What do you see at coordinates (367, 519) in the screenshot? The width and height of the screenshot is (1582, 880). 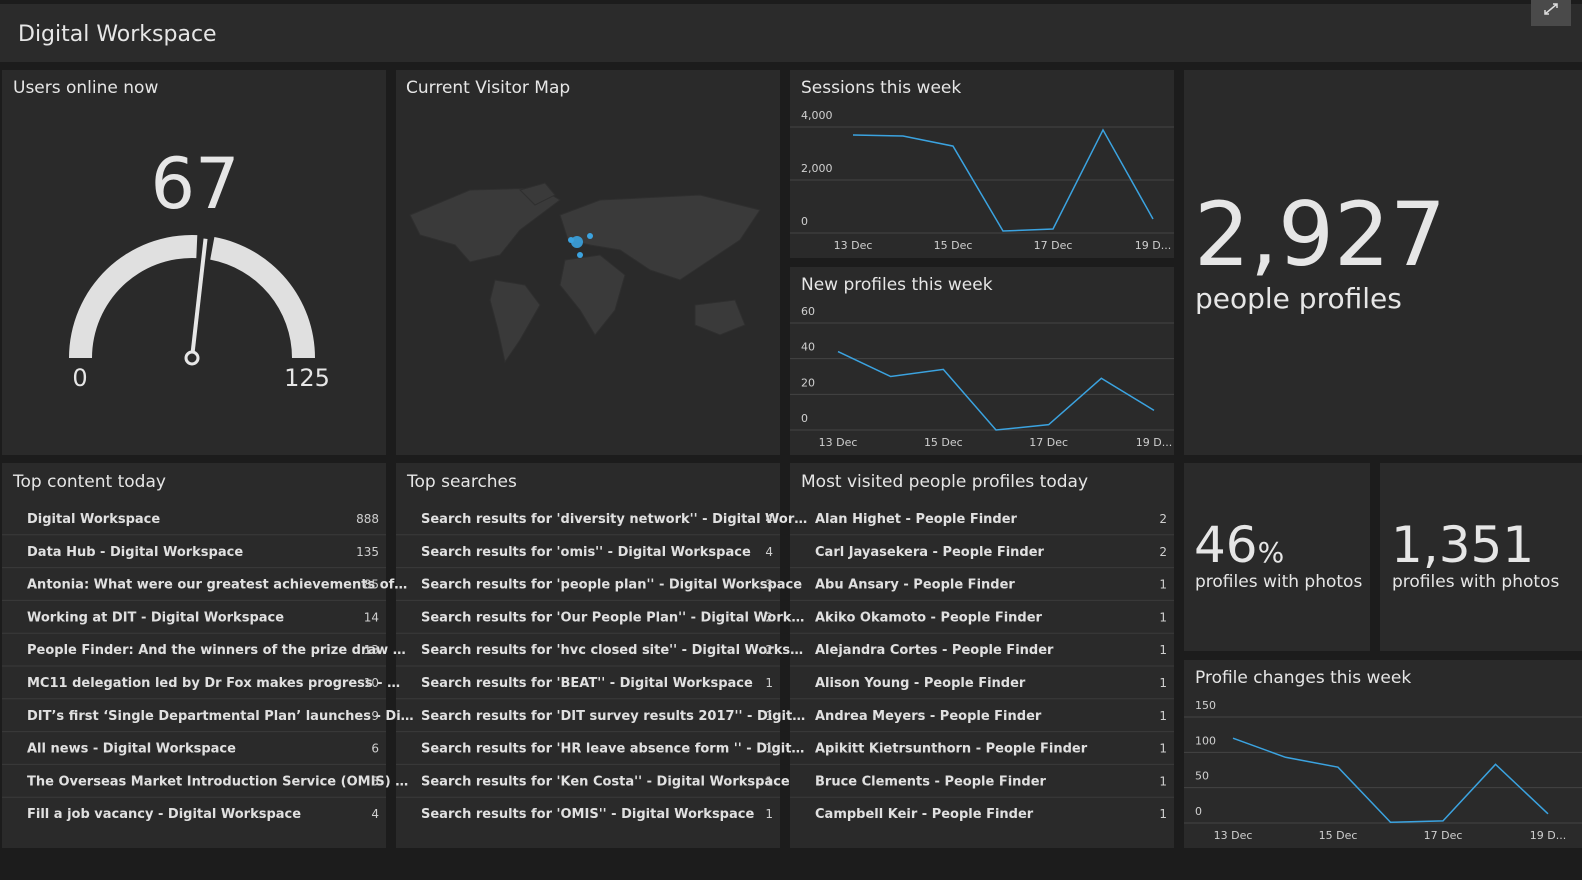 I see `row-count: 888` at bounding box center [367, 519].